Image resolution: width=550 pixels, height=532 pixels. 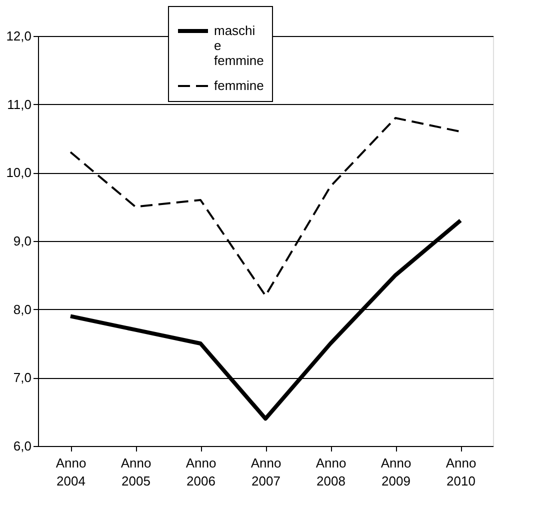 What do you see at coordinates (19, 104) in the screenshot?
I see `y-tick-label: 11,0` at bounding box center [19, 104].